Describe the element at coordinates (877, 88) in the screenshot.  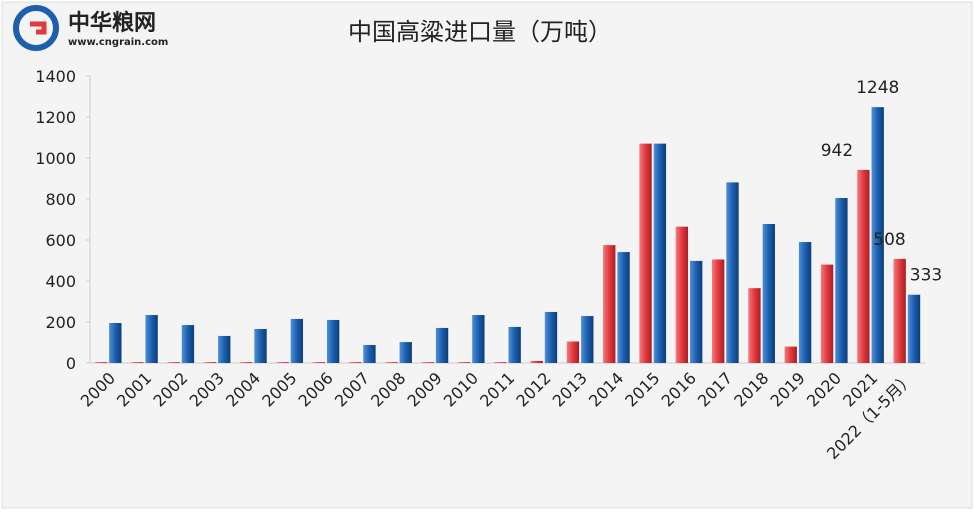
I see `value-label: 1248` at that location.